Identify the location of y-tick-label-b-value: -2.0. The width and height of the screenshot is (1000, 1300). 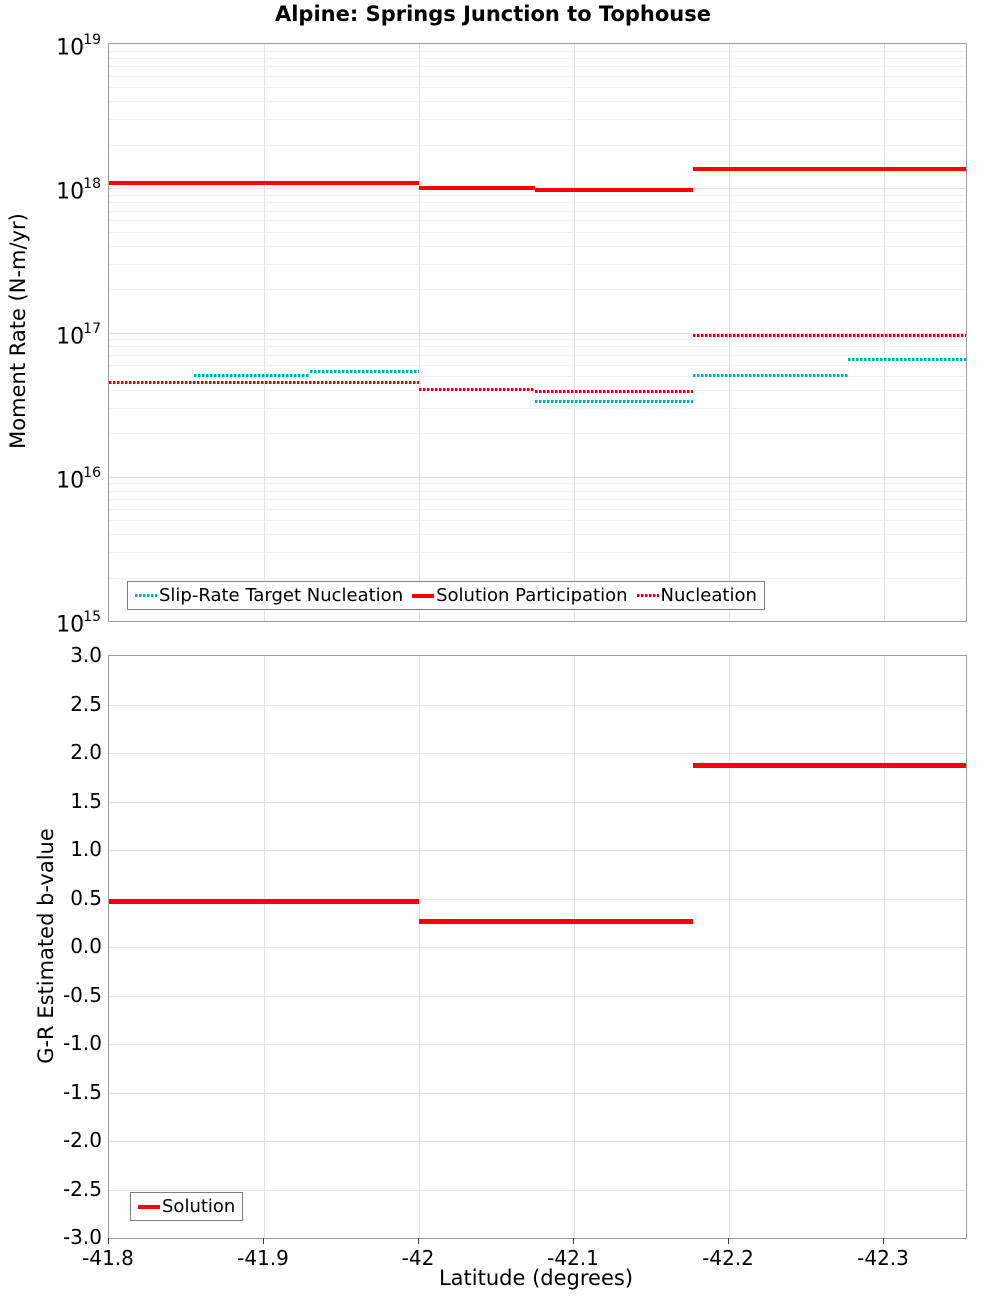
(82, 1140).